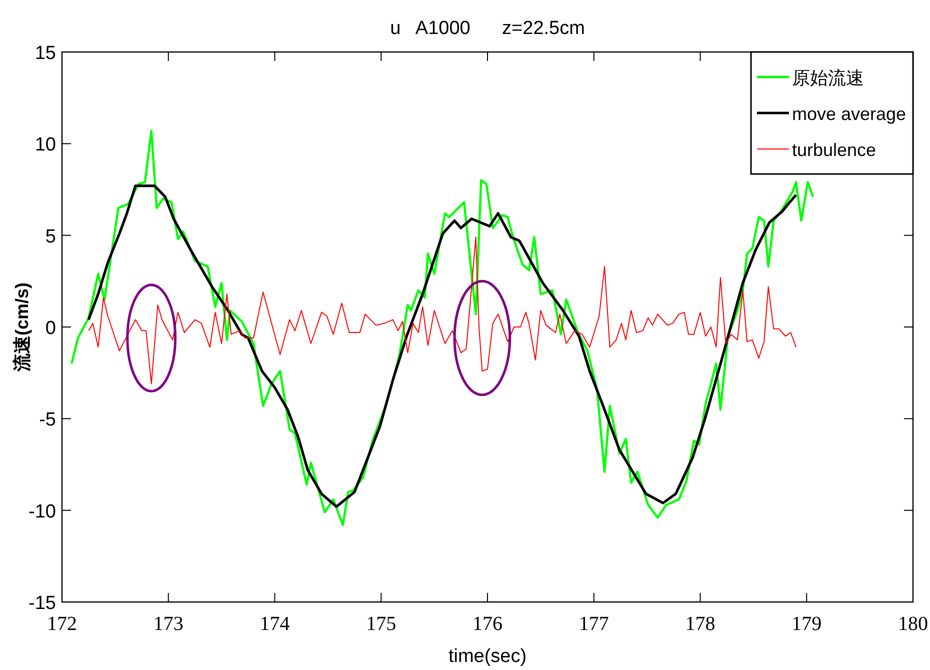  Describe the element at coordinates (487, 656) in the screenshot. I see `x-axis-title: time(sec)` at that location.